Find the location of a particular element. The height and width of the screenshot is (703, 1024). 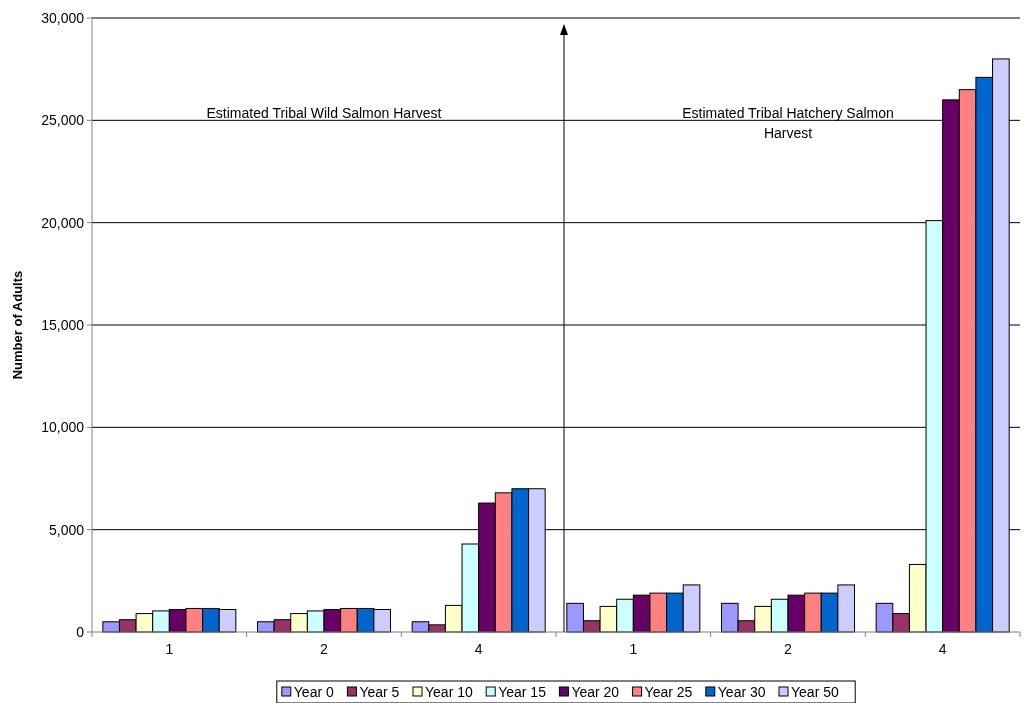

annotation: Estimated Tribal Hatchery Salmon Harvest is located at coordinates (788, 123).